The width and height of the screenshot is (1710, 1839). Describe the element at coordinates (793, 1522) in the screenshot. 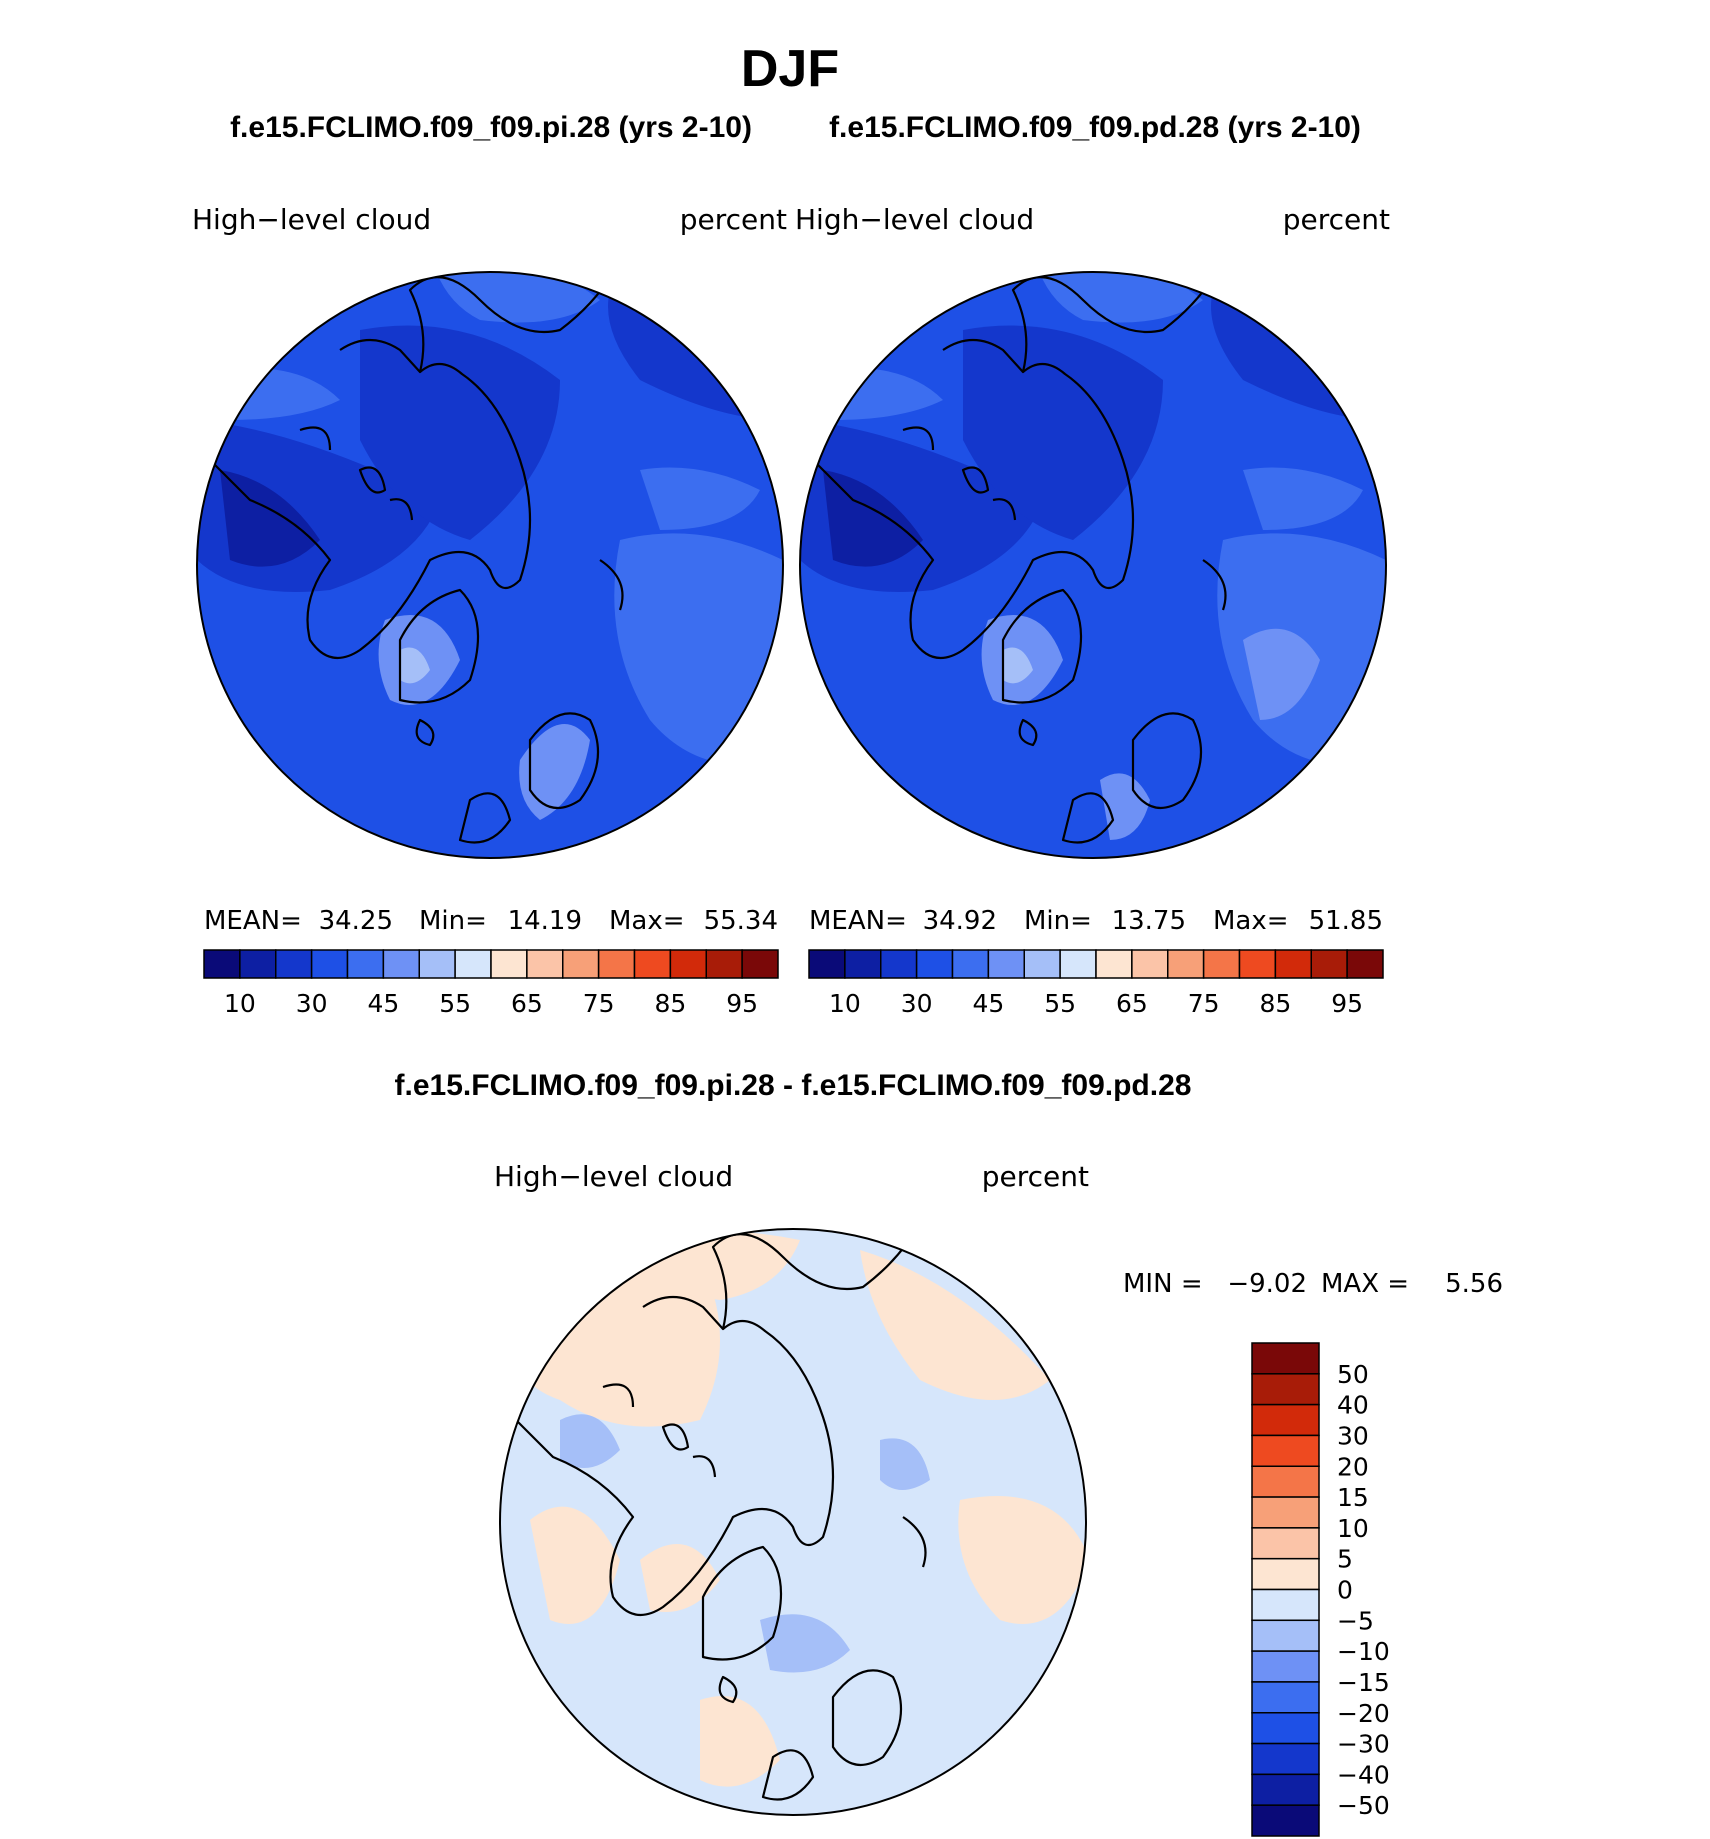

I see `diff-map` at that location.